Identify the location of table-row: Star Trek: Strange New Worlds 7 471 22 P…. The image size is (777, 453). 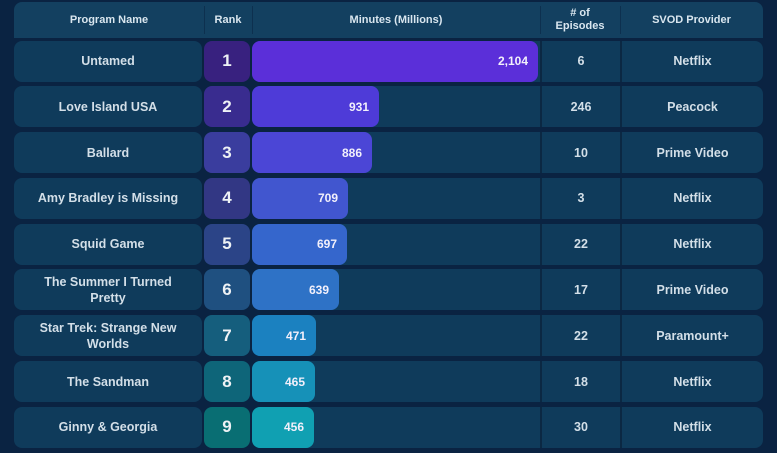
(388, 336).